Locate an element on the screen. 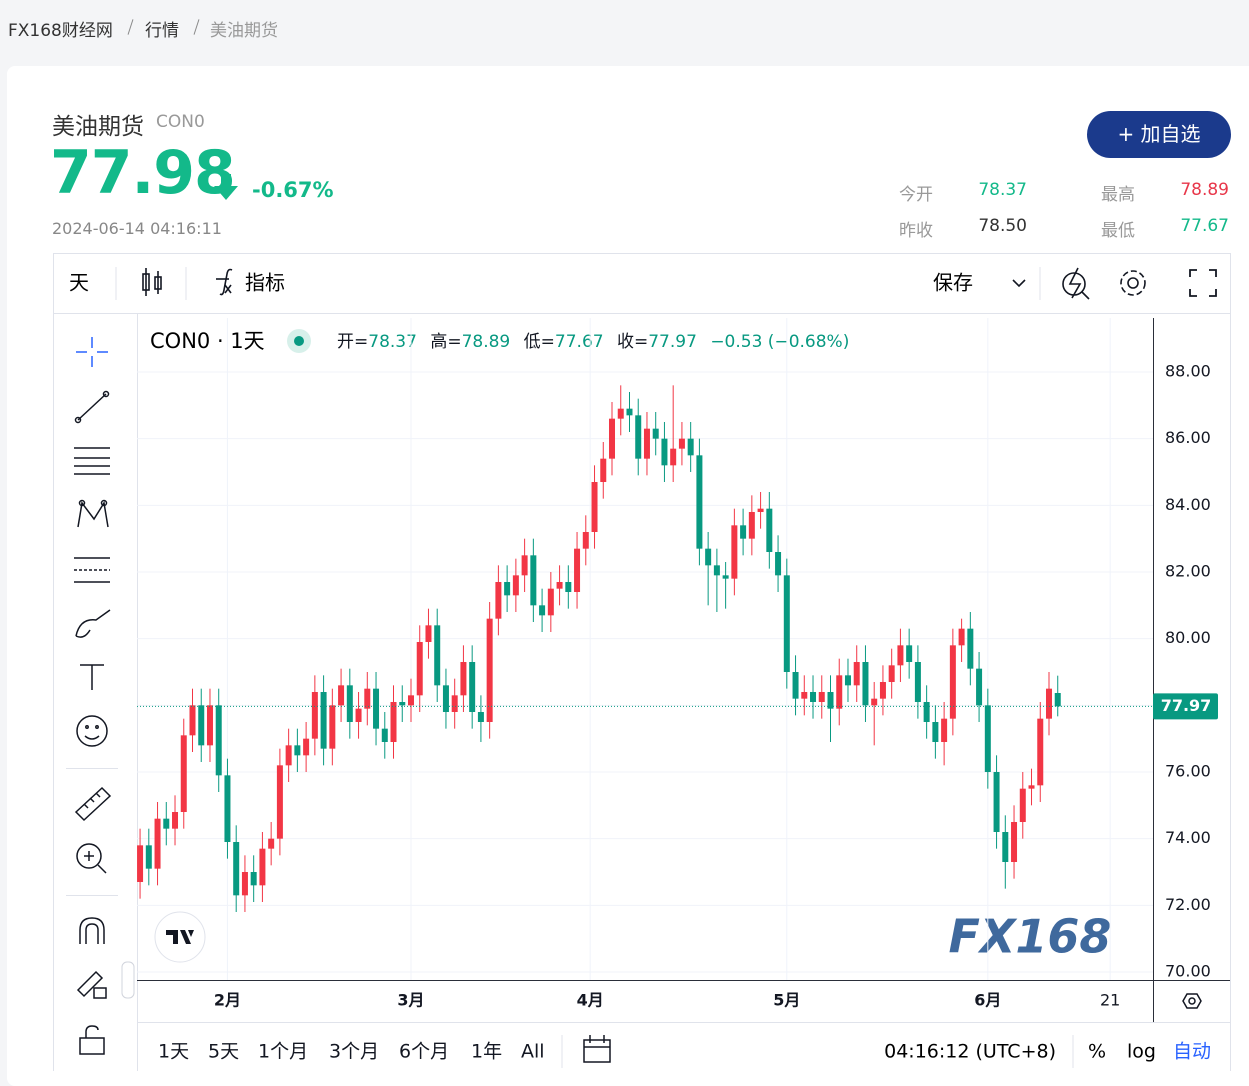 The image size is (1249, 1086). tv-logo-mark is located at coordinates (180, 937).